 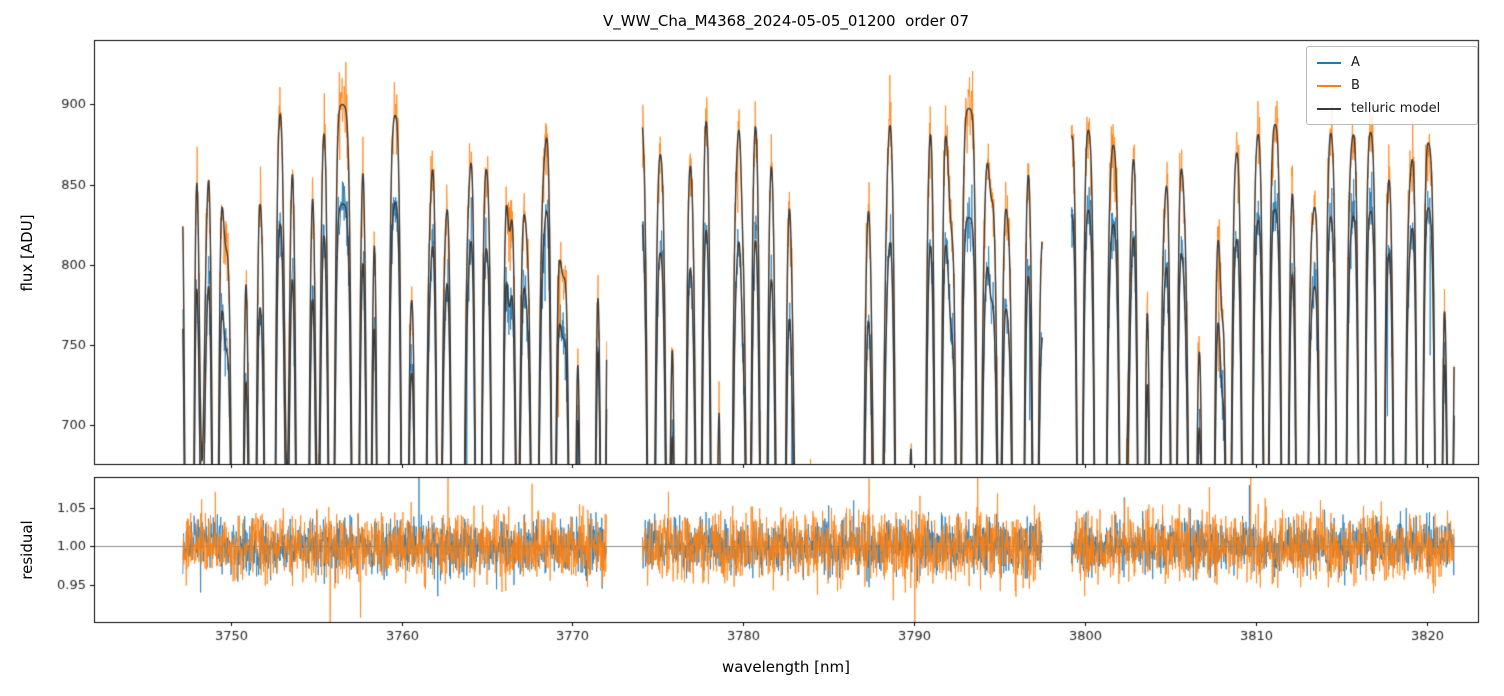 I want to click on legend: A B telluric model, so click(x=1392, y=85).